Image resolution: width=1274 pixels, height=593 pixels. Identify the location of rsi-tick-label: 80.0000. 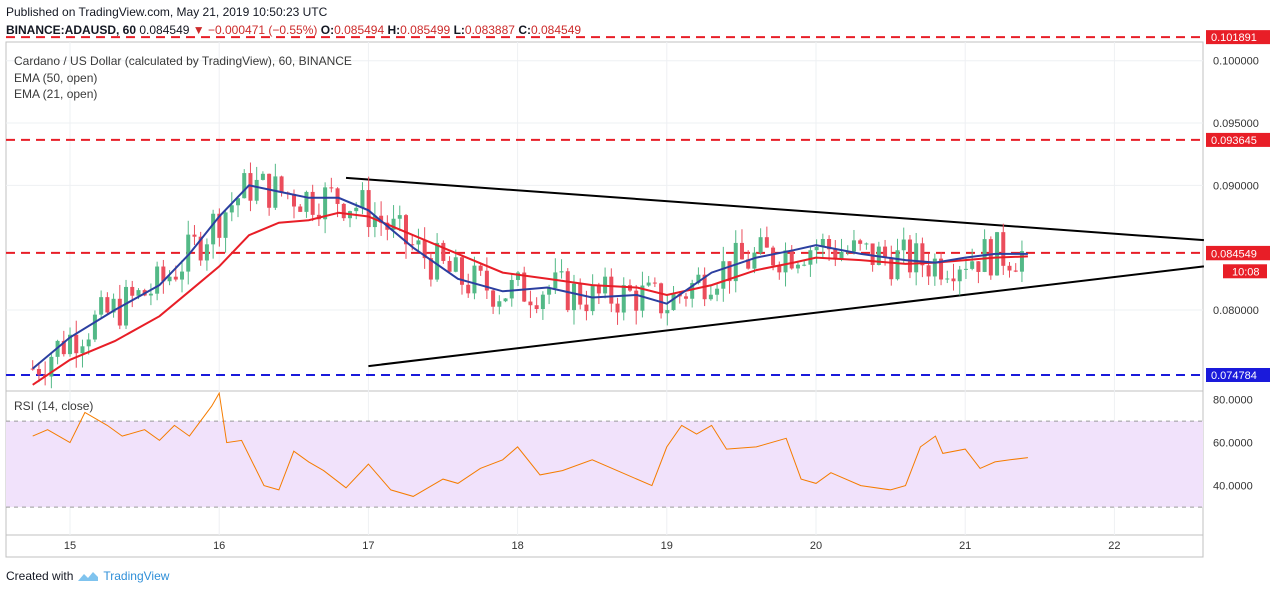
(1233, 401).